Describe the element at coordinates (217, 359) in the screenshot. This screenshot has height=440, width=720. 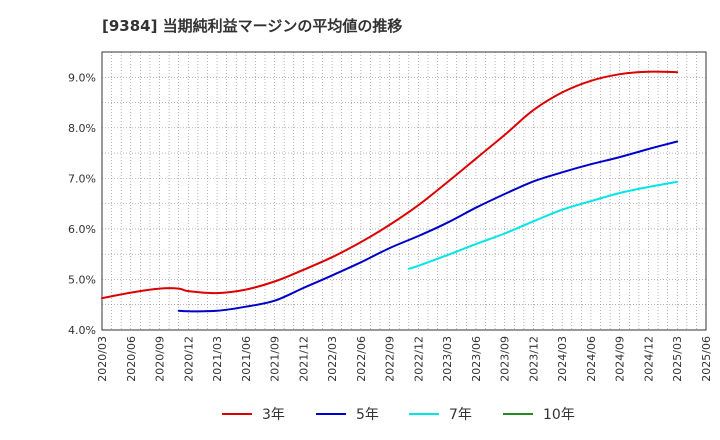
I see `x-tick-label: 2021/03` at that location.